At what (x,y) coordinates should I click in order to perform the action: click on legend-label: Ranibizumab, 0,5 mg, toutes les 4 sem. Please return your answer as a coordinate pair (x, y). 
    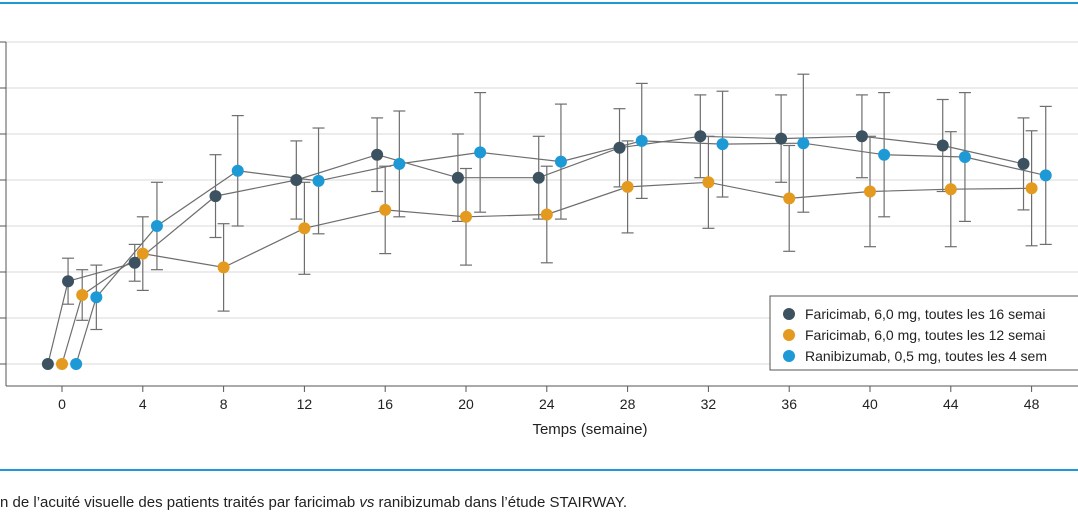
    Looking at the image, I should click on (926, 356).